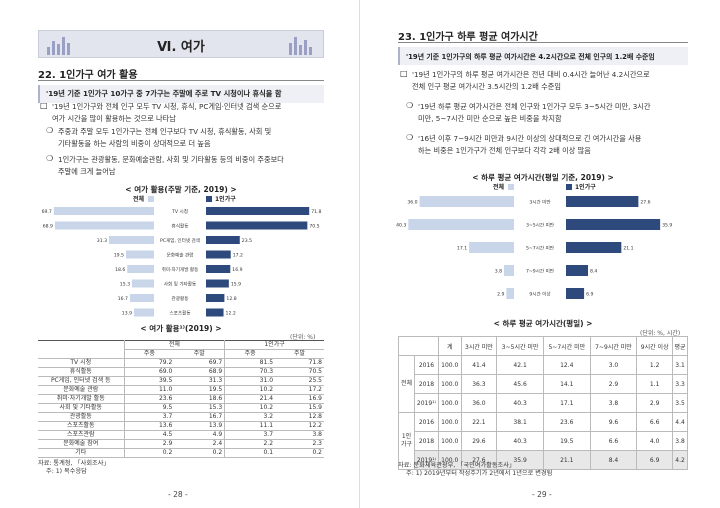 The width and height of the screenshot is (720, 508). I want to click on table-source: 자료: 통계청, 「사회조사」 주: 1) 복수응답, so click(74, 467).